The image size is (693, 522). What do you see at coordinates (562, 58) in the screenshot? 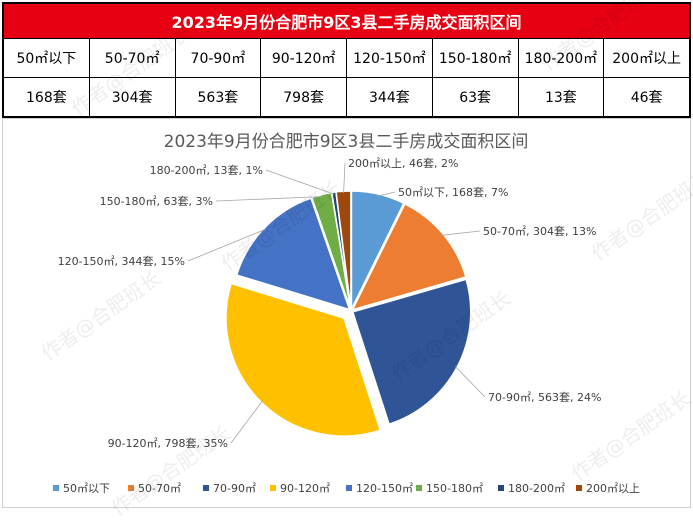
I see `table-header-cell: 180-200㎡` at bounding box center [562, 58].